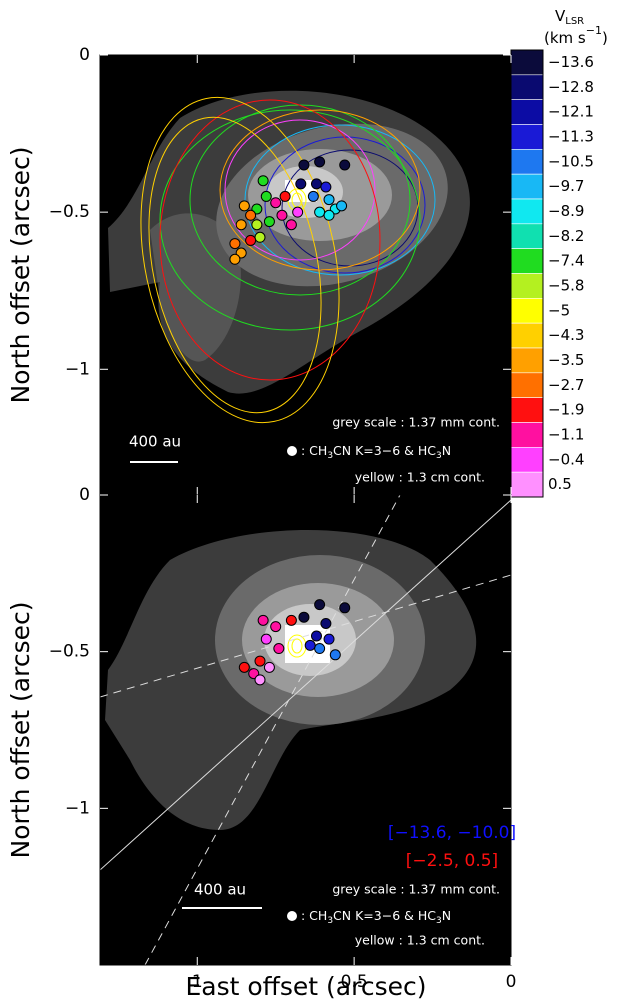 The height and width of the screenshot is (1004, 623). Describe the element at coordinates (290, 210) in the screenshot. I see `data-layer` at that location.